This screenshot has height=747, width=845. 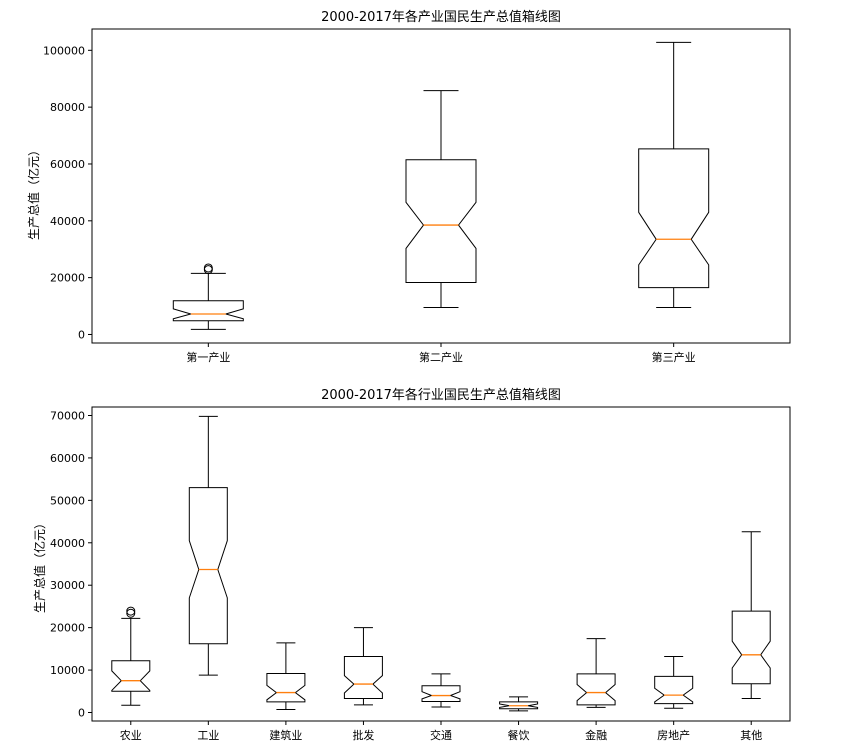 I want to click on top-y-ticks: 0 20000 40000 60000 80000 100000, so click(x=67, y=192).